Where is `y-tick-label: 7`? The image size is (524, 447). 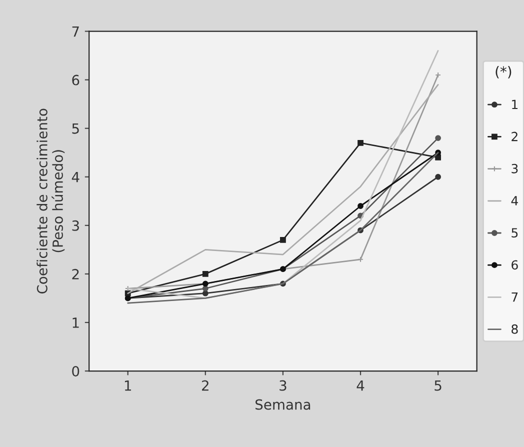 y-tick-label: 7 is located at coordinates (75, 31).